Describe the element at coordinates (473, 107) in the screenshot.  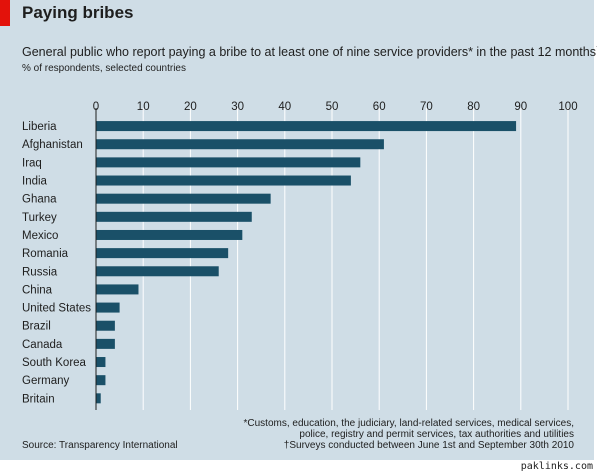
I see `x-tick-label: 80` at that location.